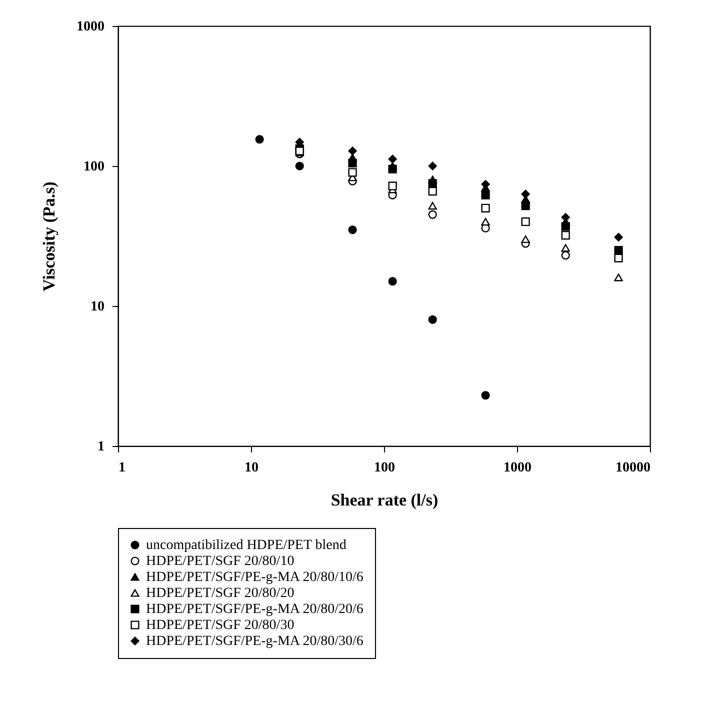 The image size is (708, 724). I want to click on y-axis-title: Viscosity (Pa.s), so click(49, 237).